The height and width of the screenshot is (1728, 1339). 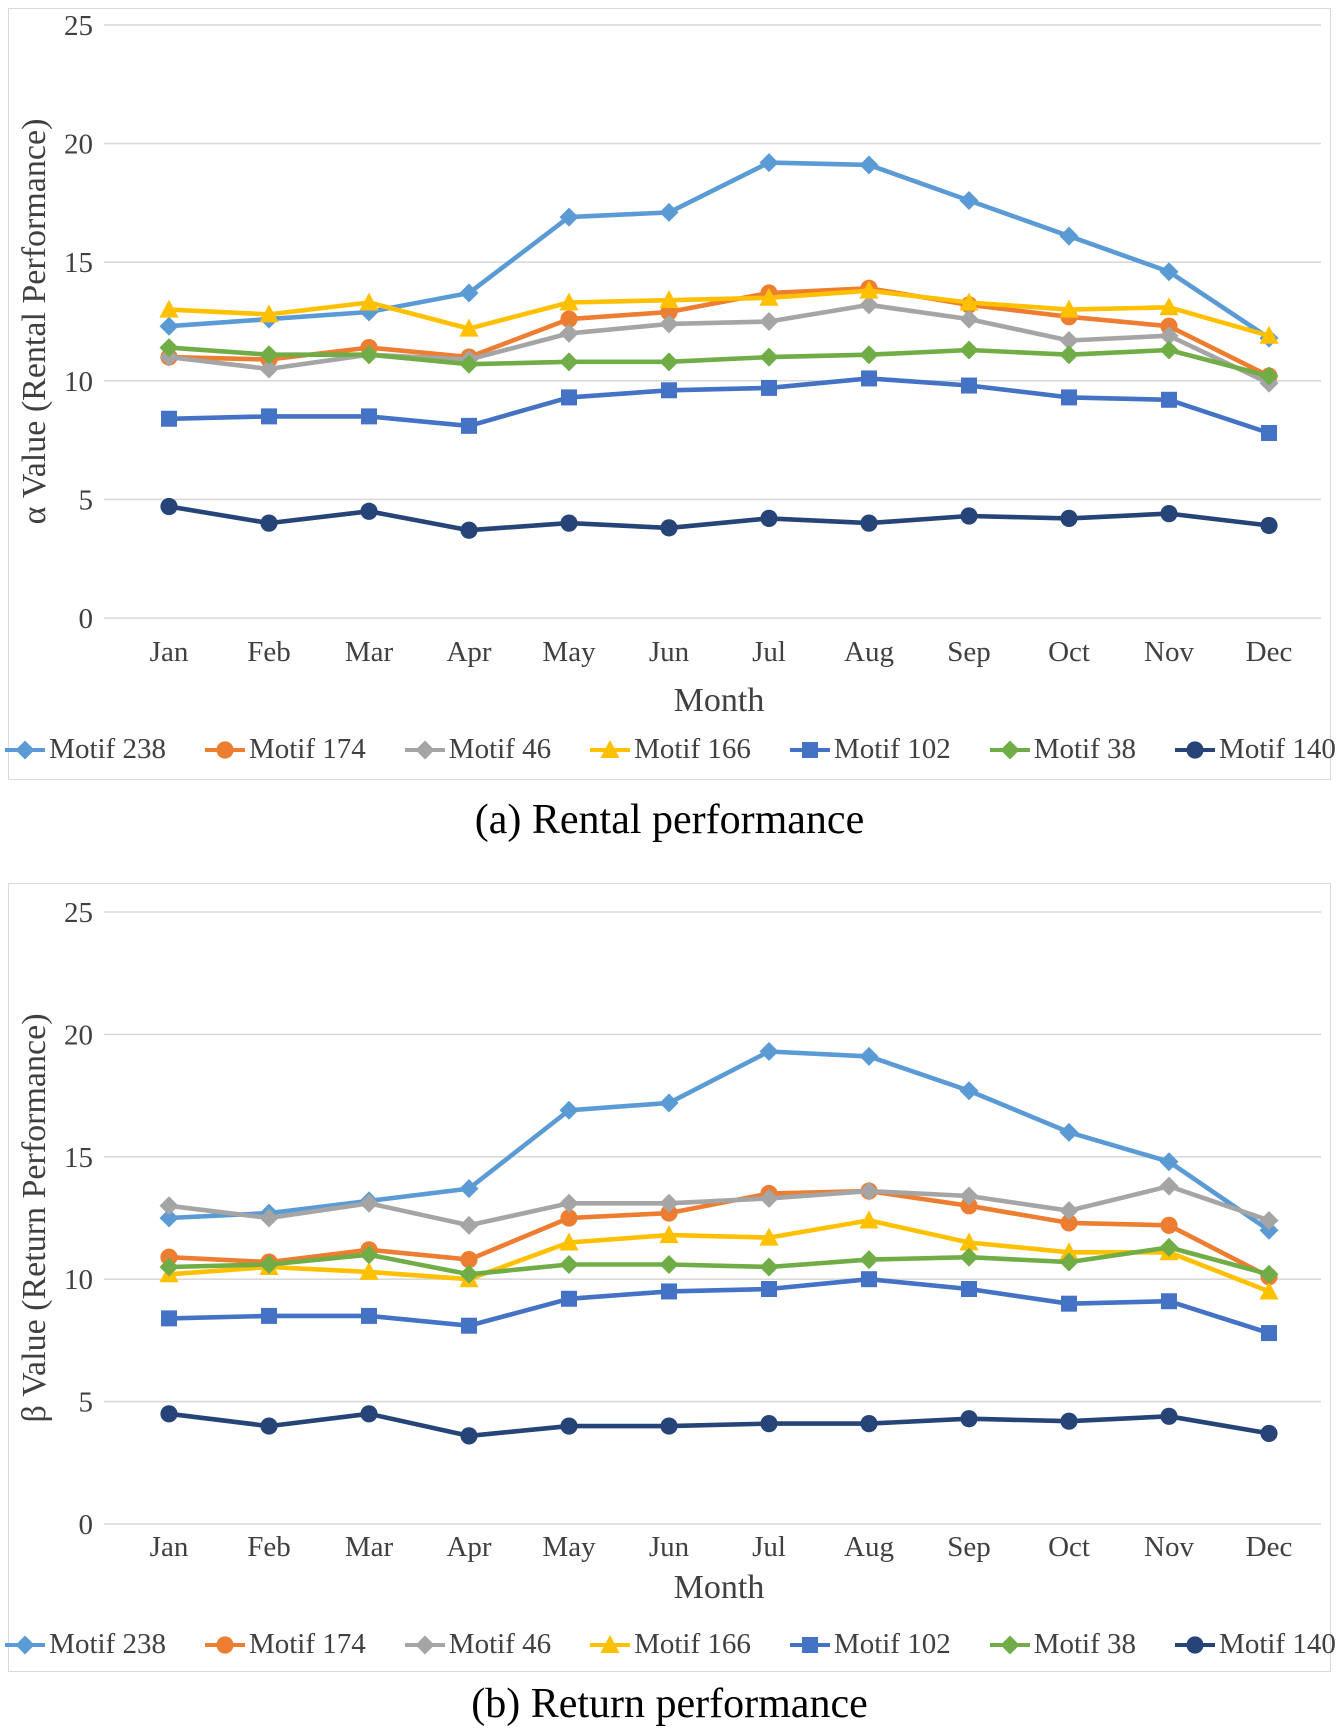 What do you see at coordinates (969, 1206) in the screenshot?
I see `marker-motif-174-sep` at bounding box center [969, 1206].